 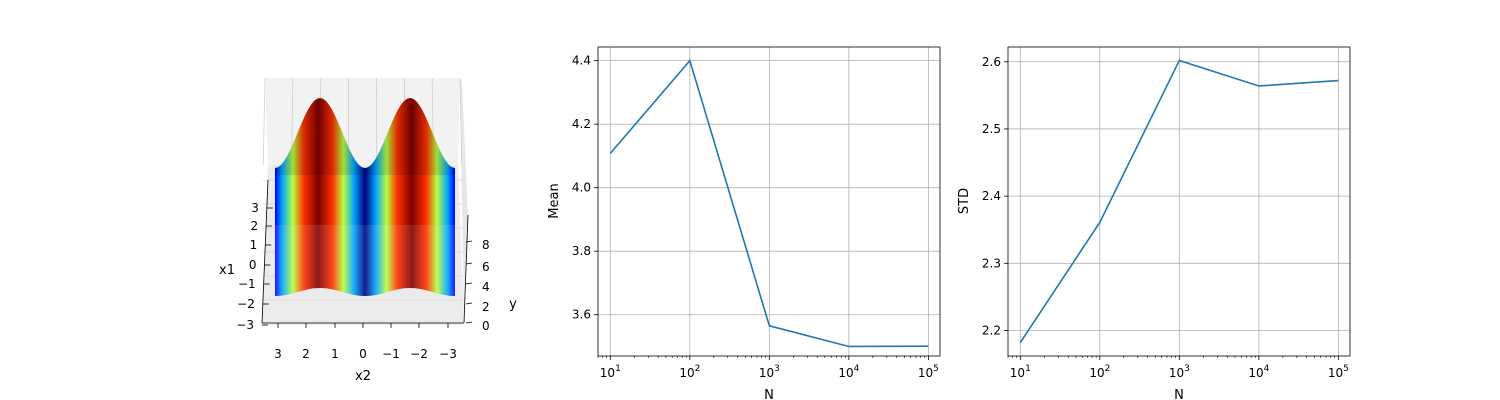 What do you see at coordinates (486, 326) in the screenshot?
I see `surface-y-tick-label: 0` at bounding box center [486, 326].